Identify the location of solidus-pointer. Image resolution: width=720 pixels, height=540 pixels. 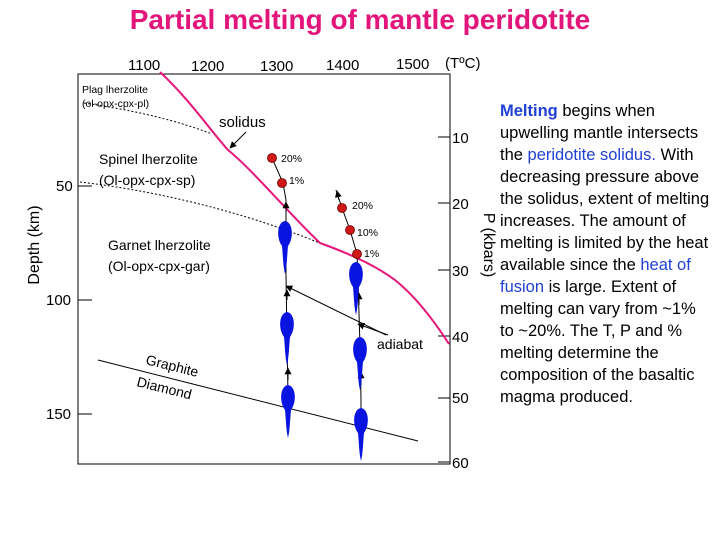
(238, 140).